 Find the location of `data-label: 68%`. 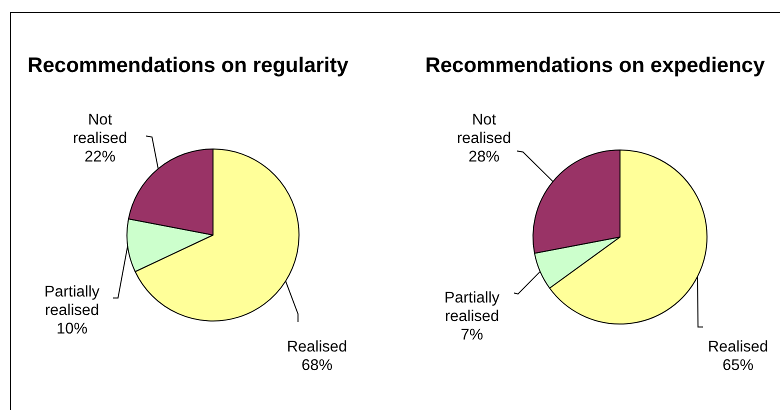

data-label: 68% is located at coordinates (317, 365).